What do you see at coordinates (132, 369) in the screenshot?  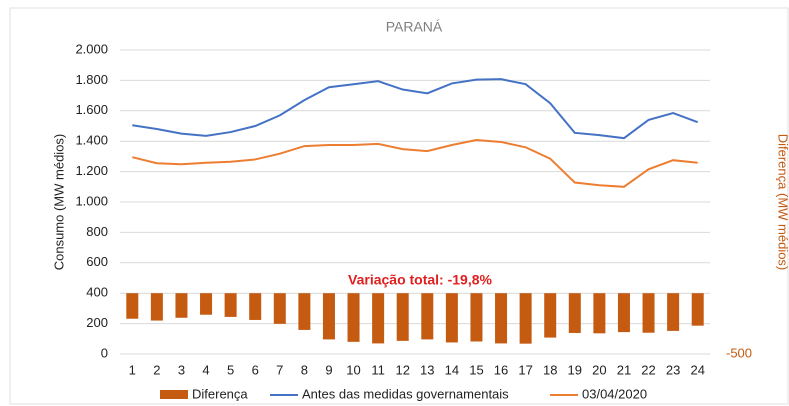 I see `x-tick-label: 1` at bounding box center [132, 369].